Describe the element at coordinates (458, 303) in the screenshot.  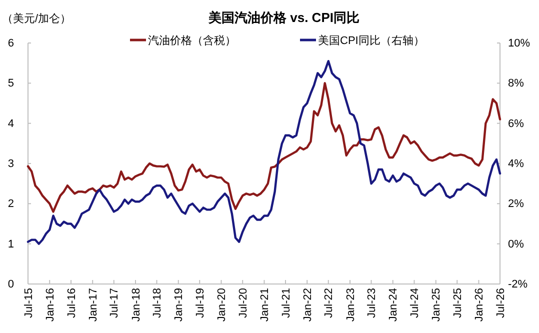
I see `x-tick-label: Jul-25` at that location.